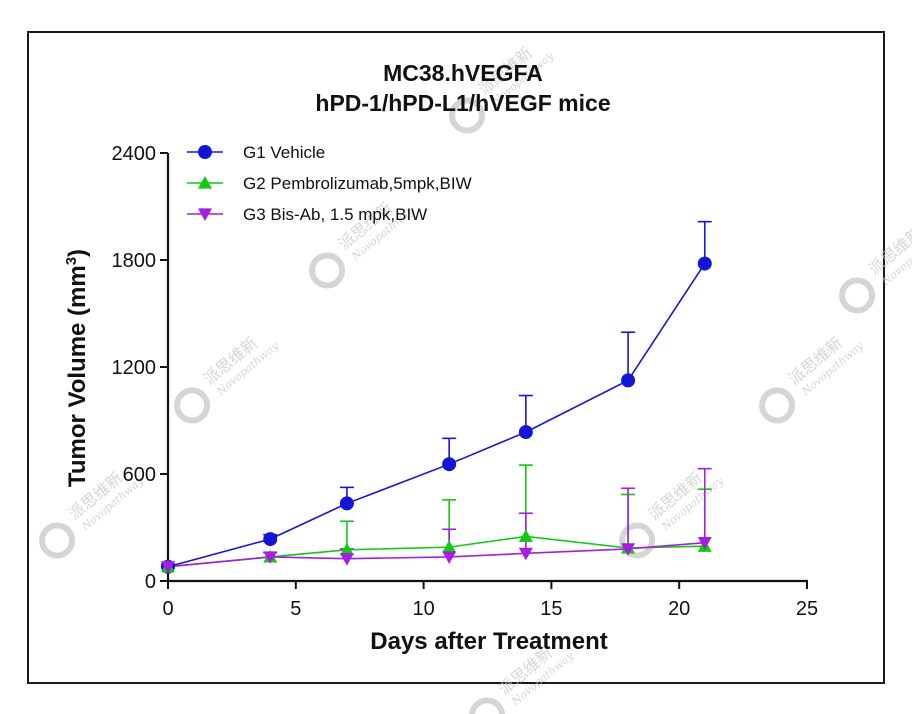  I want to click on x-tick-label: 5, so click(295, 609).